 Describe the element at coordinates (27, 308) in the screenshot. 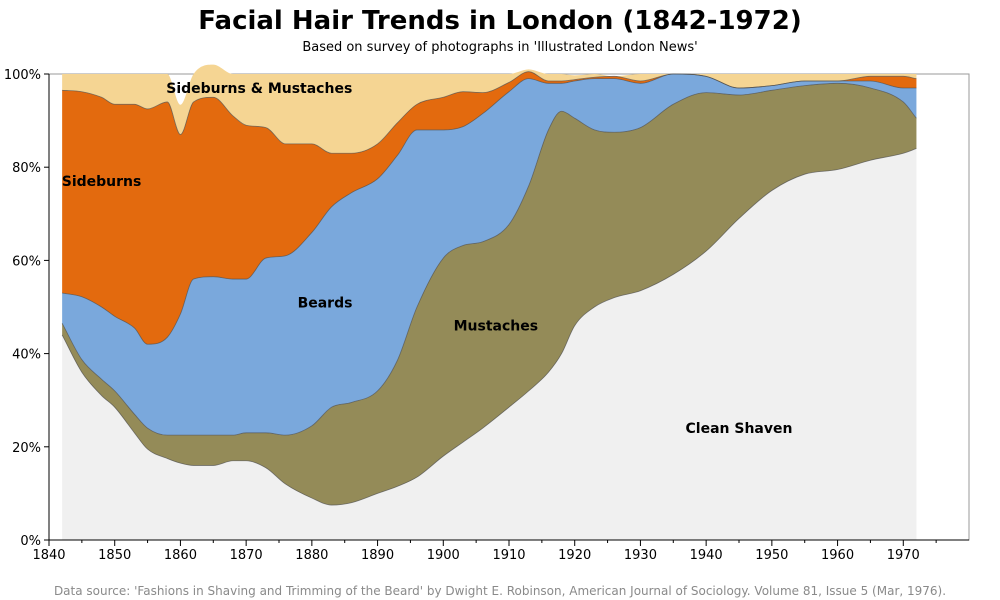

I see `y-axis: 0% 20% 40% 60% 80% 100%` at that location.